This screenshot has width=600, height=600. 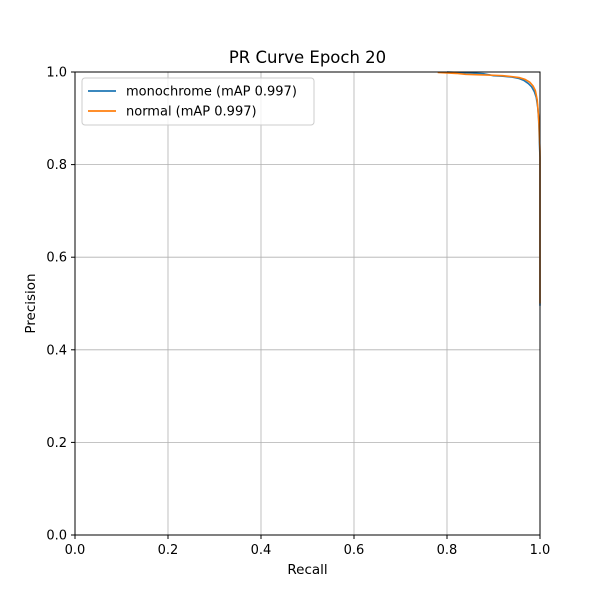 I want to click on chart-title: PR Curve Epoch 20, so click(x=307, y=57).